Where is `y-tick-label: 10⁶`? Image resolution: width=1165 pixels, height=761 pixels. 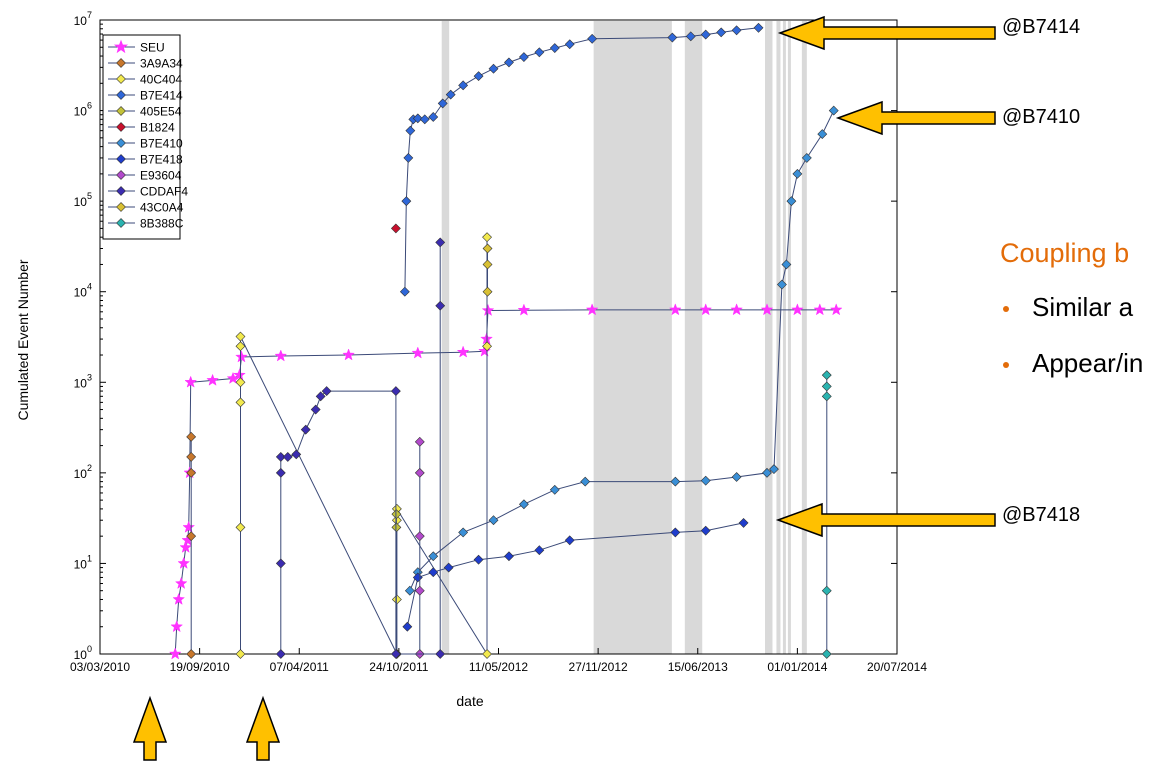 y-tick-label: 10⁶ is located at coordinates (83, 110).